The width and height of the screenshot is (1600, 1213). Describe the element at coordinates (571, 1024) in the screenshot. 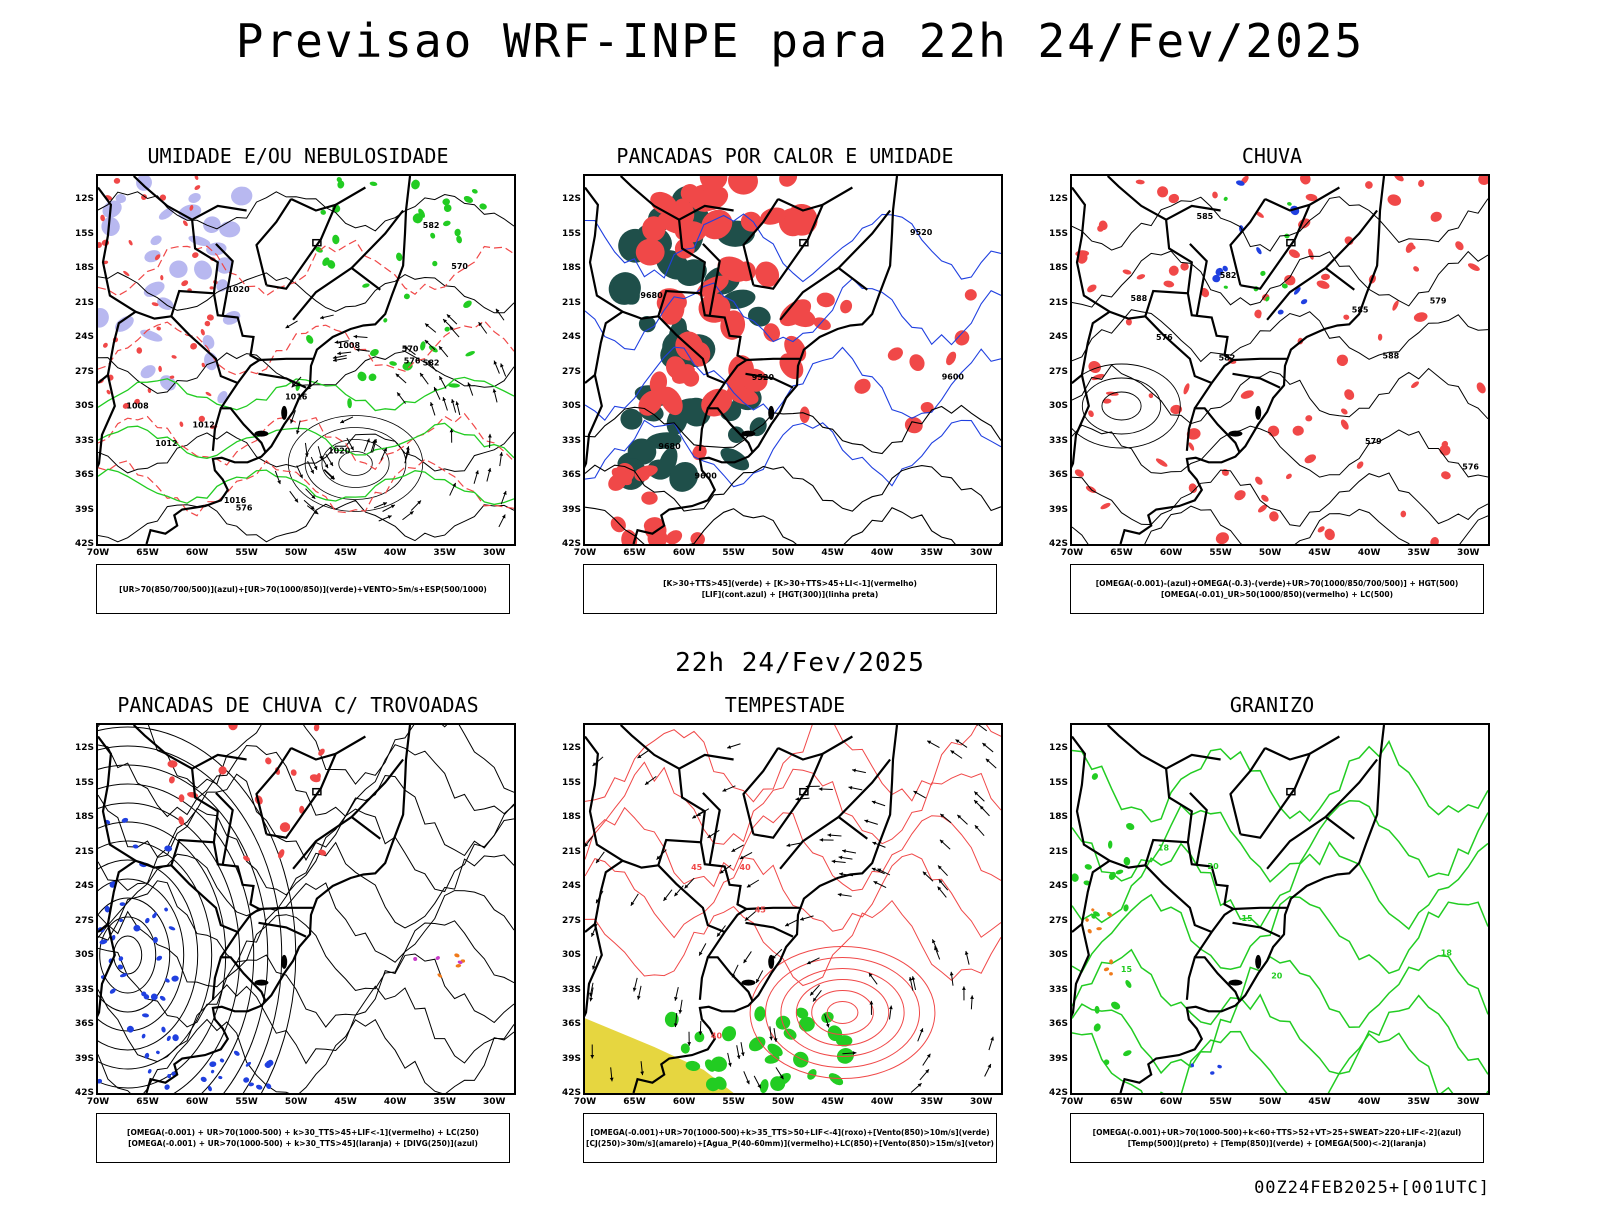

I see `lat-tick-label: 36S` at that location.